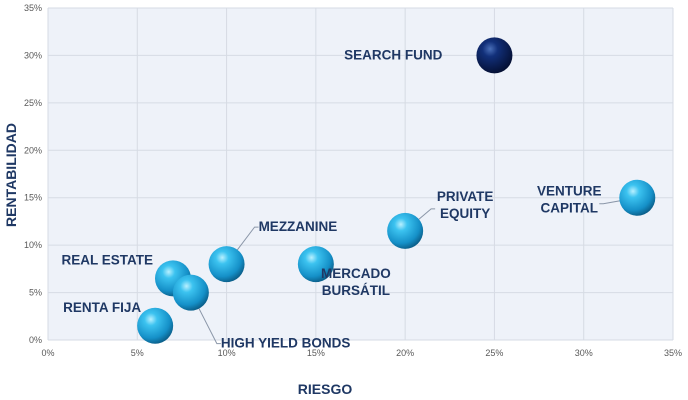 This screenshot has height=400, width=688. I want to click on x-tick-label: 5%, so click(137, 353).